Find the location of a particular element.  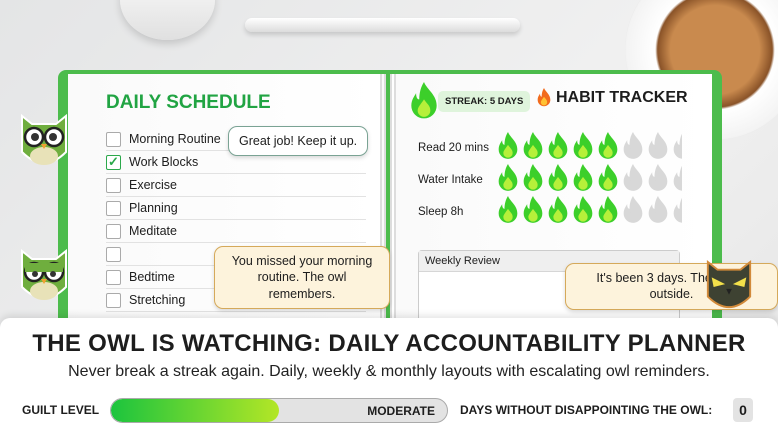

schedule-item: Stretching is located at coordinates (236, 300).